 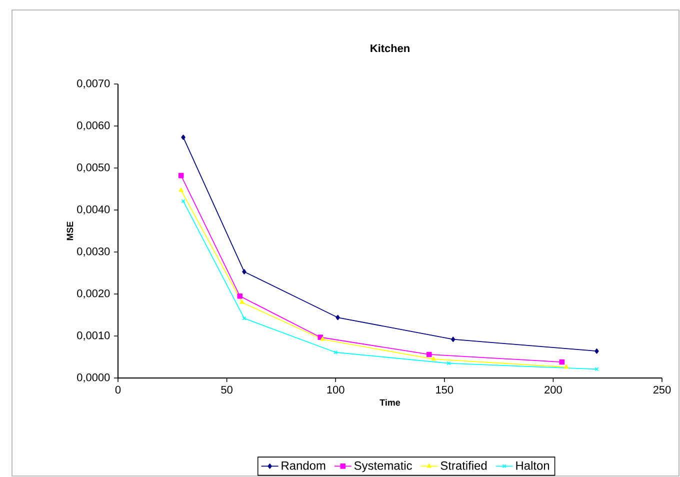 What do you see at coordinates (93, 336) in the screenshot?
I see `y-tick-label: 0,0010` at bounding box center [93, 336].